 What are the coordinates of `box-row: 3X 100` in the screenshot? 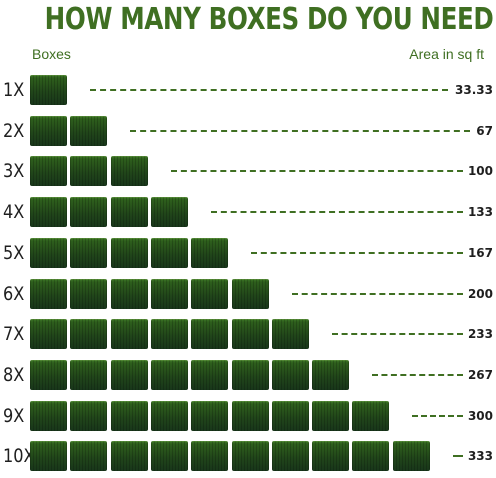 It's located at (248, 171).